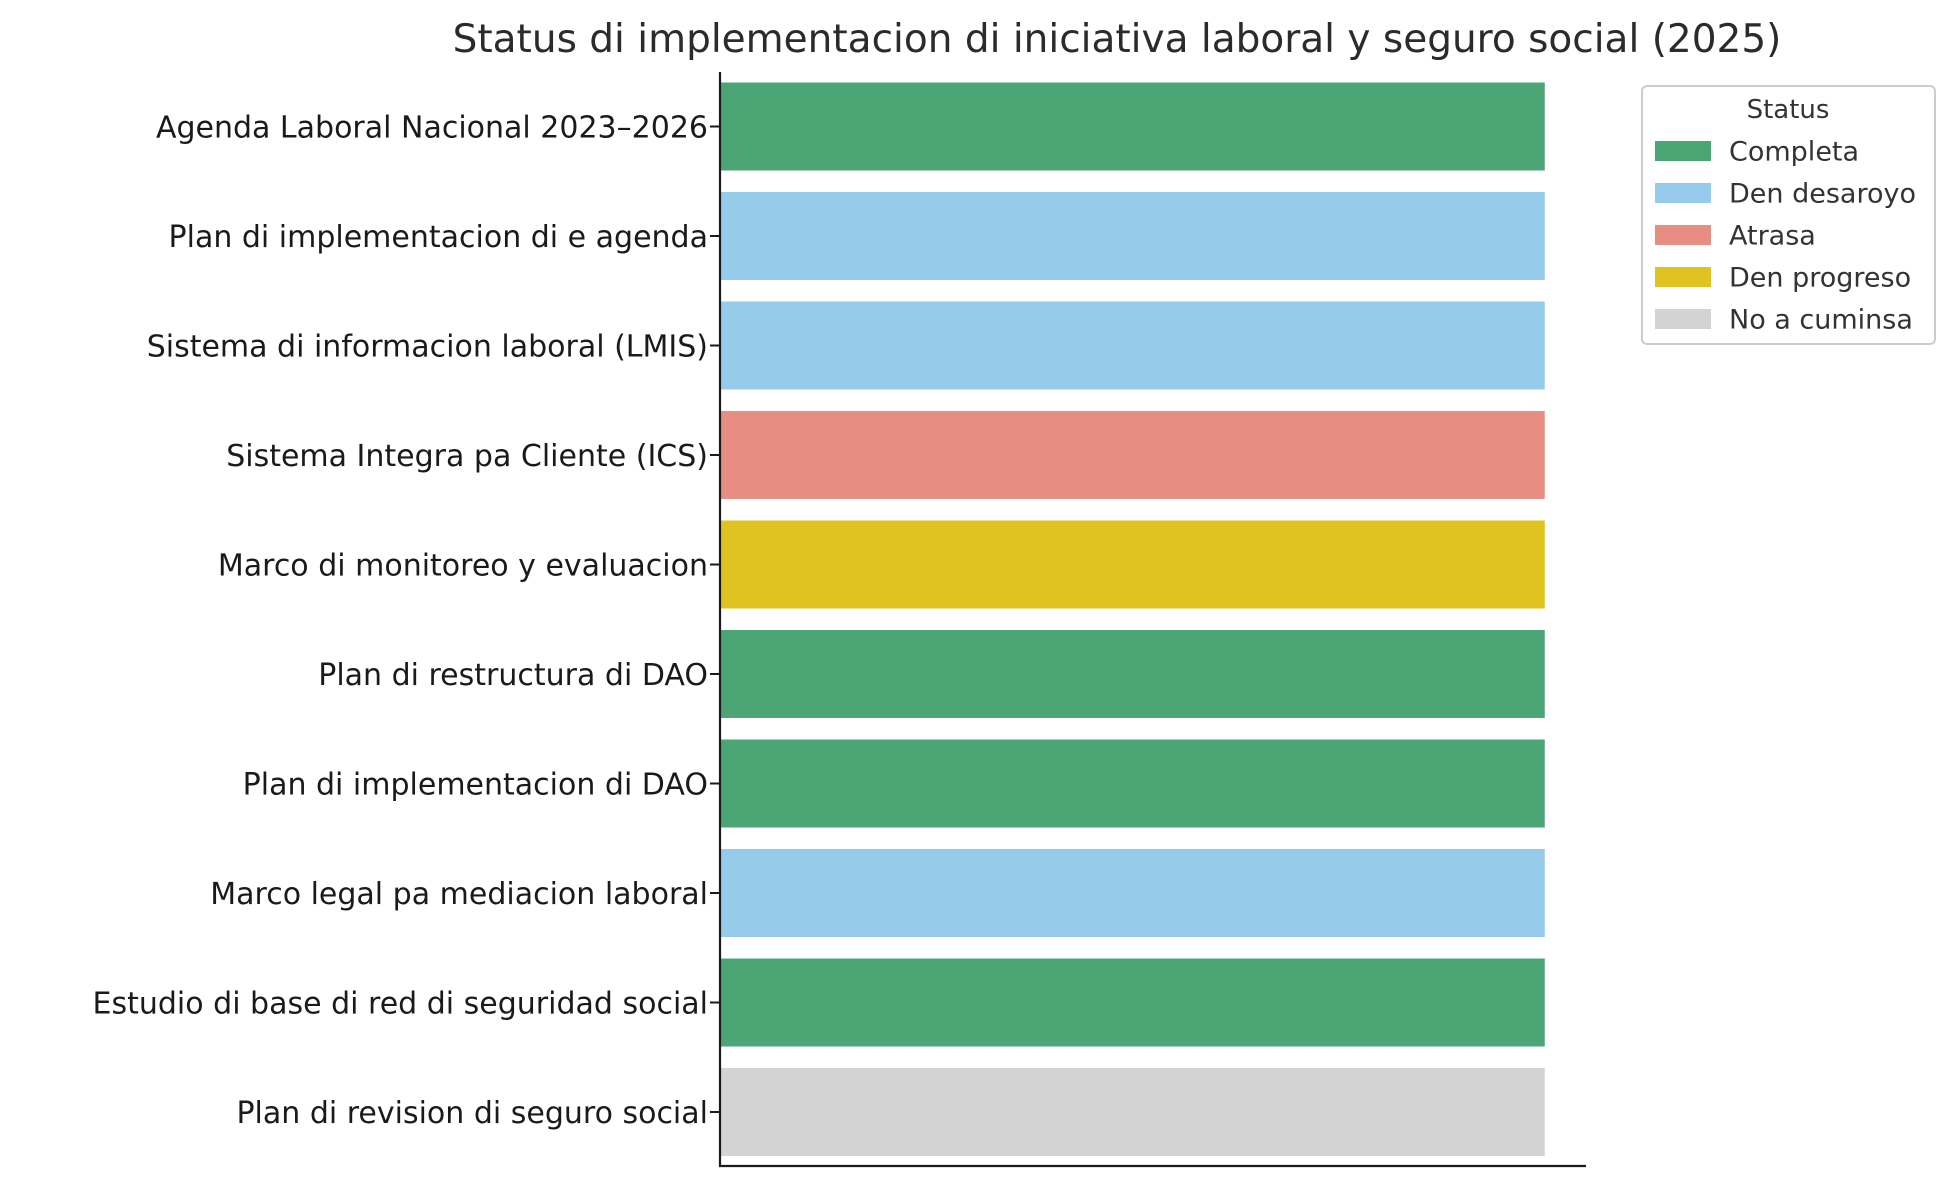 Image resolution: width=1945 pixels, height=1180 pixels. Describe the element at coordinates (715, 619) in the screenshot. I see `y-axis-ticks` at that location.